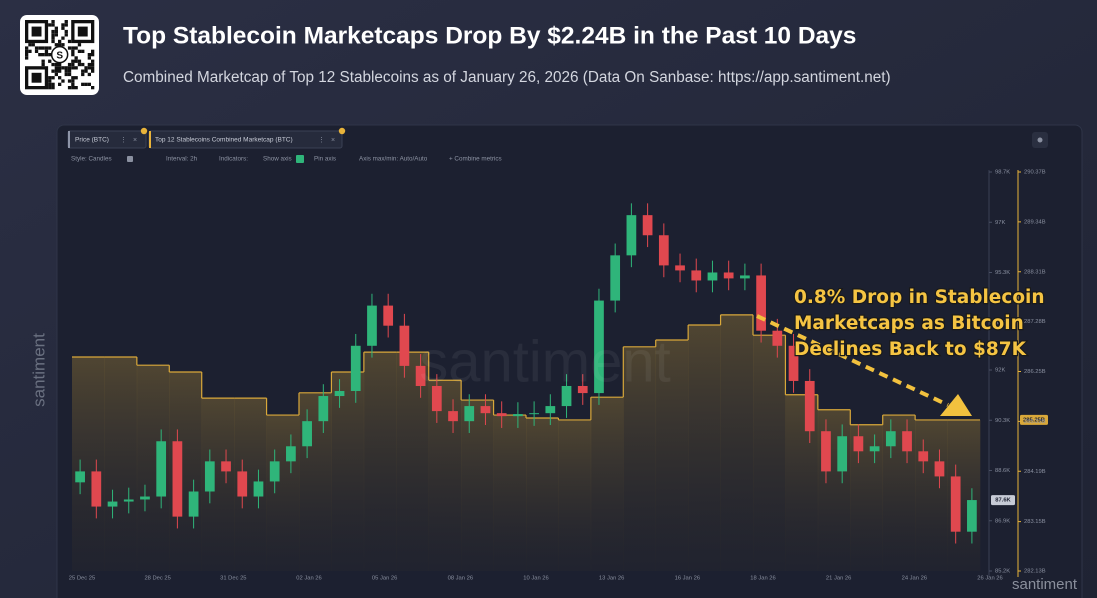 The height and width of the screenshot is (598, 1097). I want to click on y-tick-label: 86.9K, so click(1002, 521).